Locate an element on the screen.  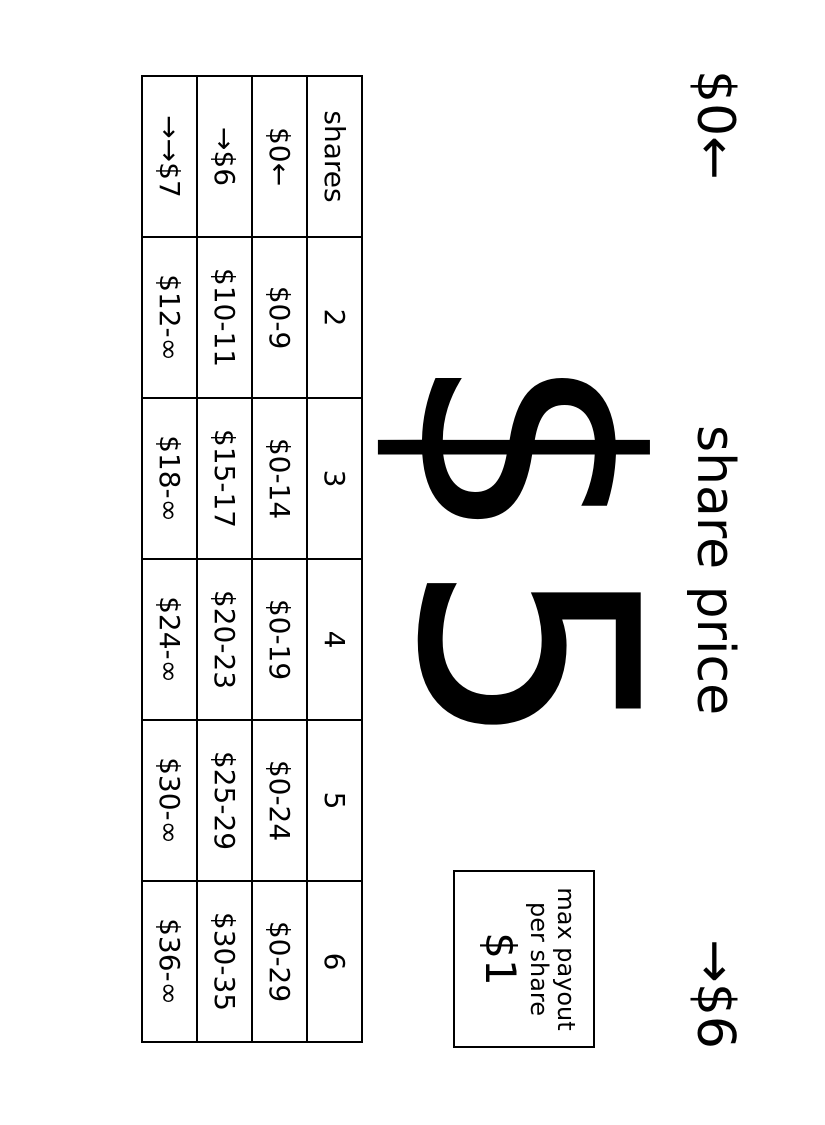
table-cell: $25-29 is located at coordinates (224, 800).